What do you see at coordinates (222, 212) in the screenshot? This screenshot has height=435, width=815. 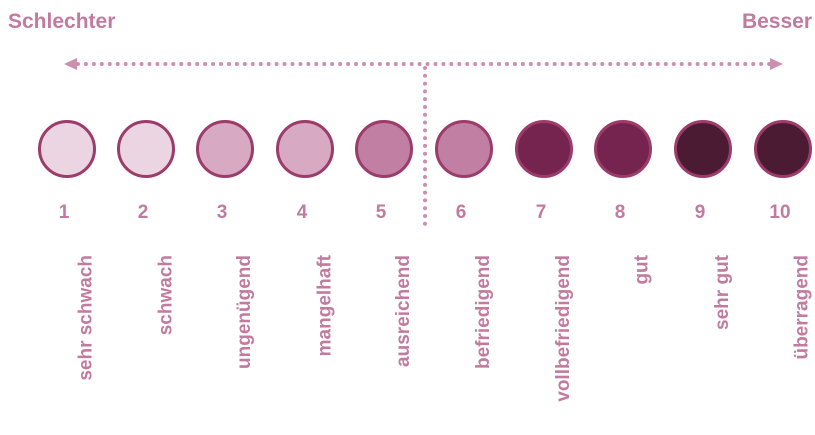 I see `grade-number: 3` at bounding box center [222, 212].